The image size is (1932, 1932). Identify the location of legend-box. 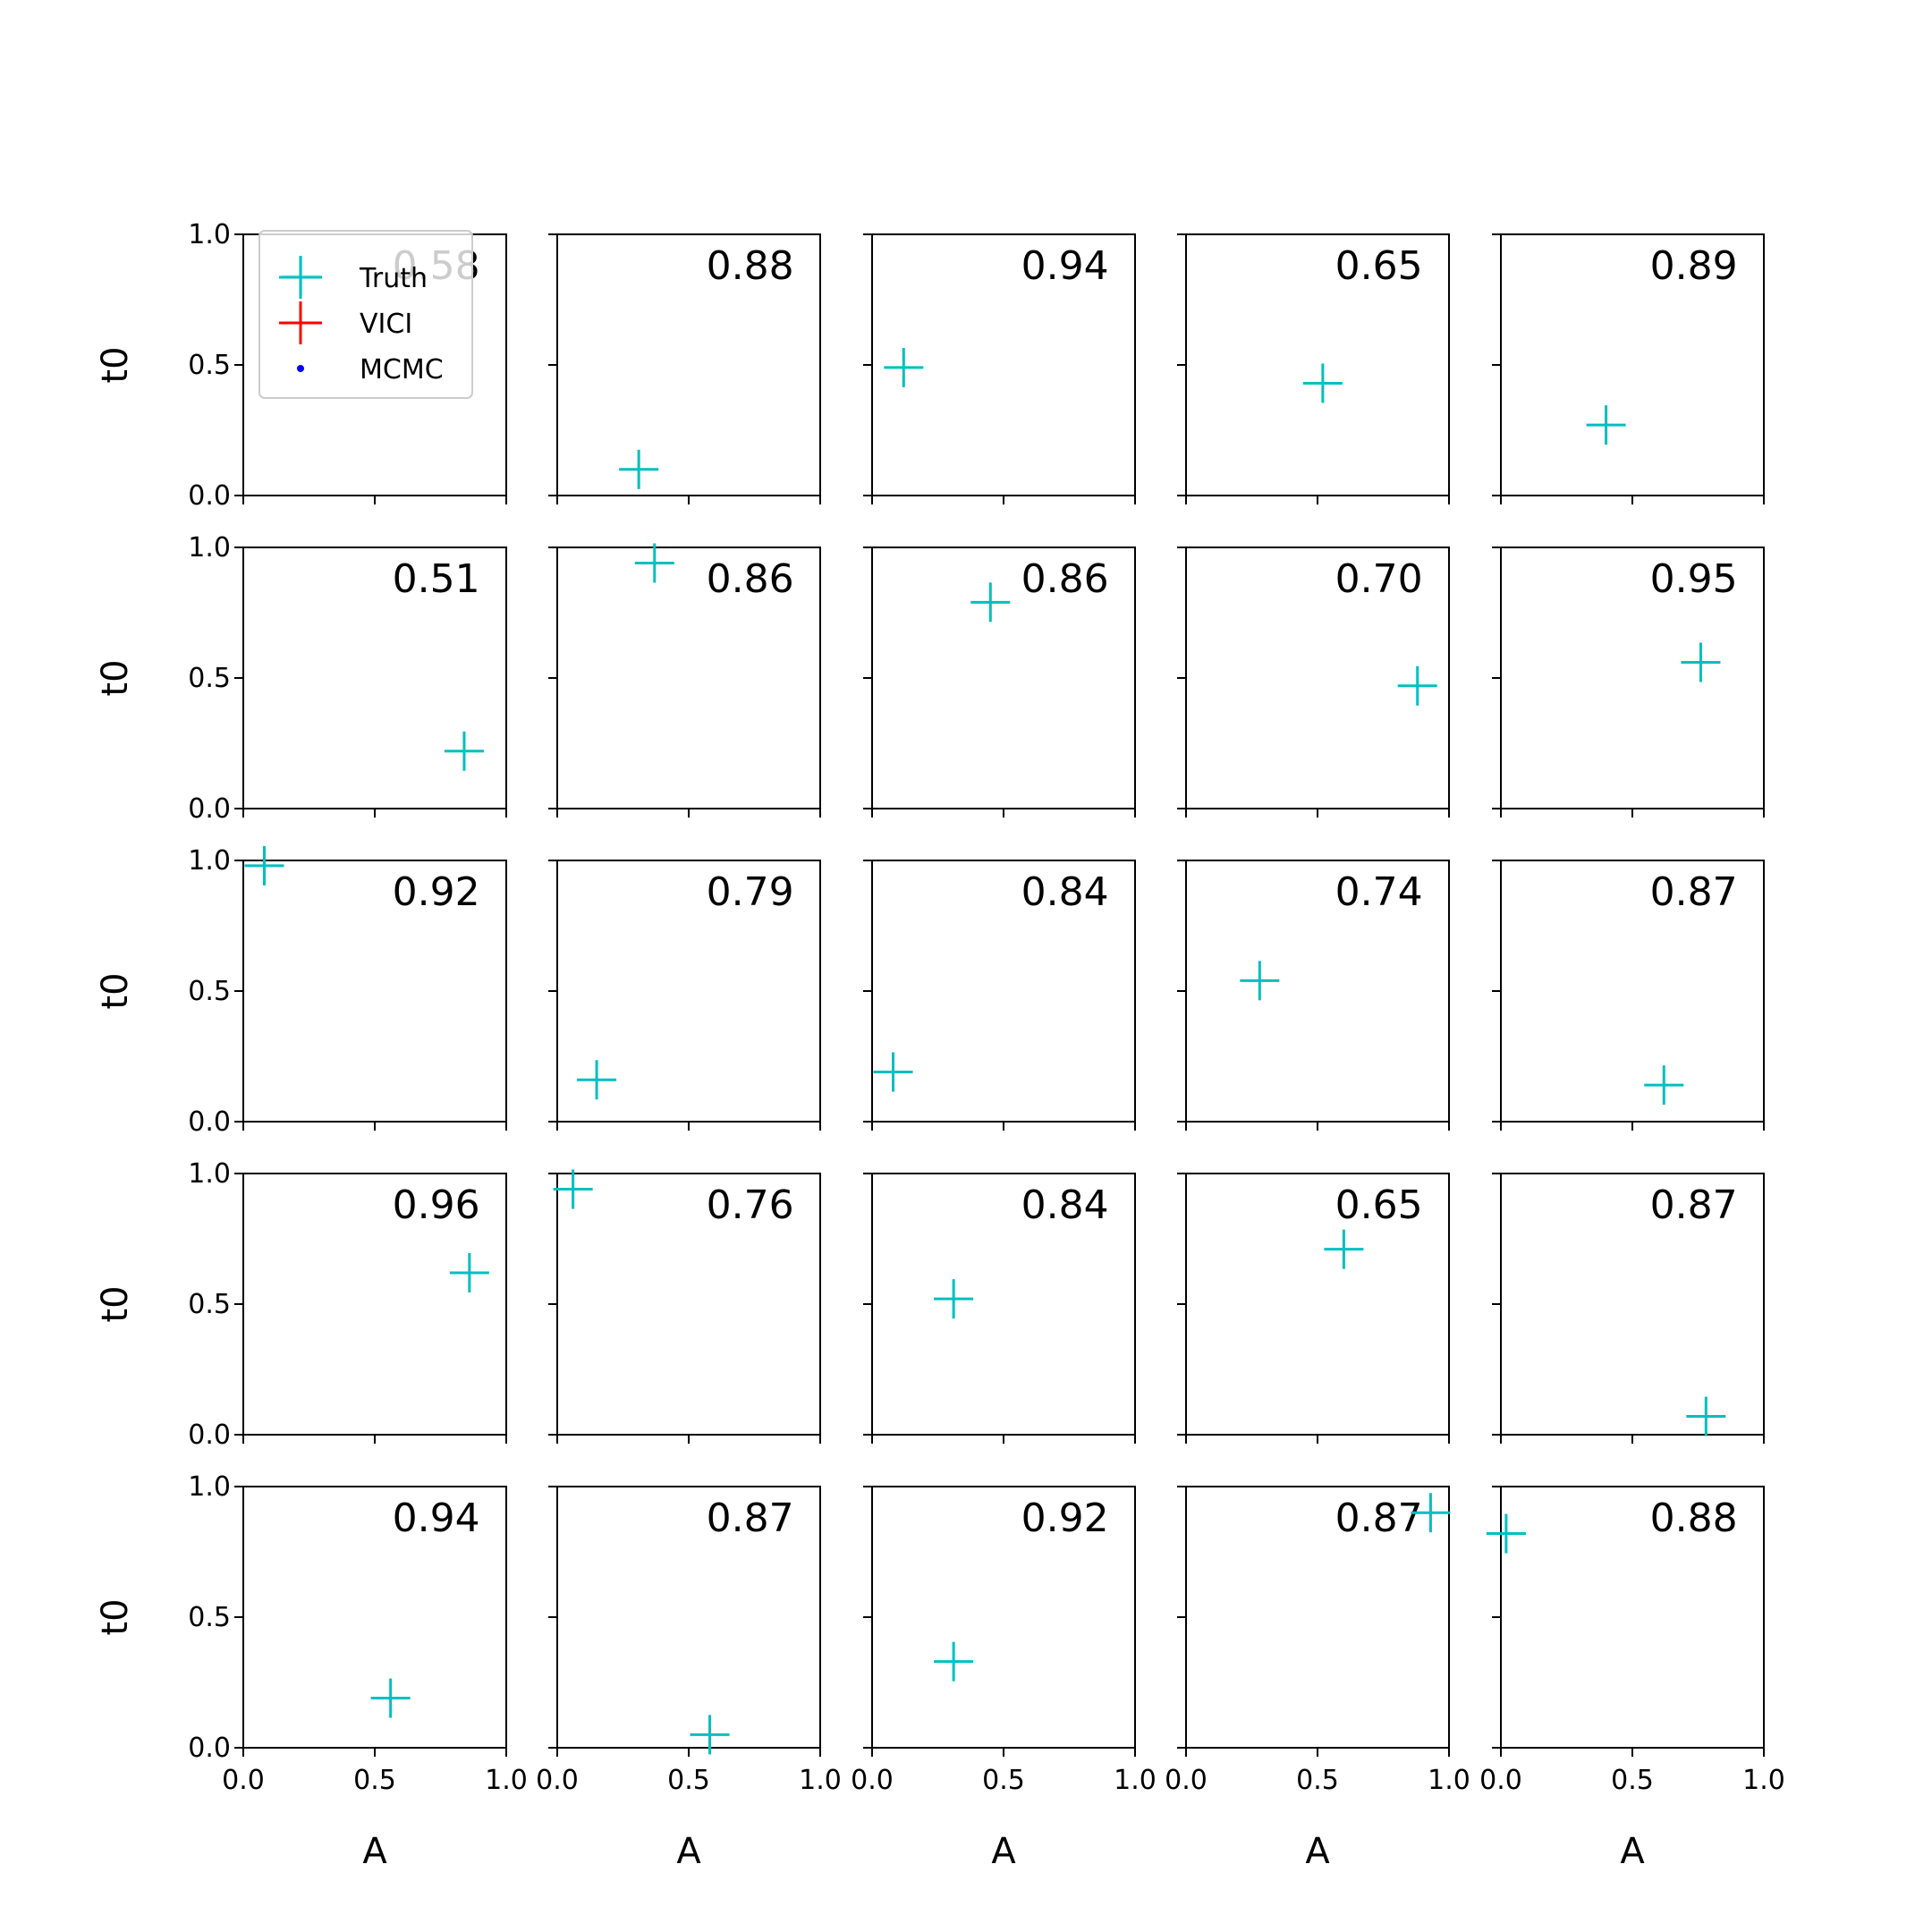
(365, 314).